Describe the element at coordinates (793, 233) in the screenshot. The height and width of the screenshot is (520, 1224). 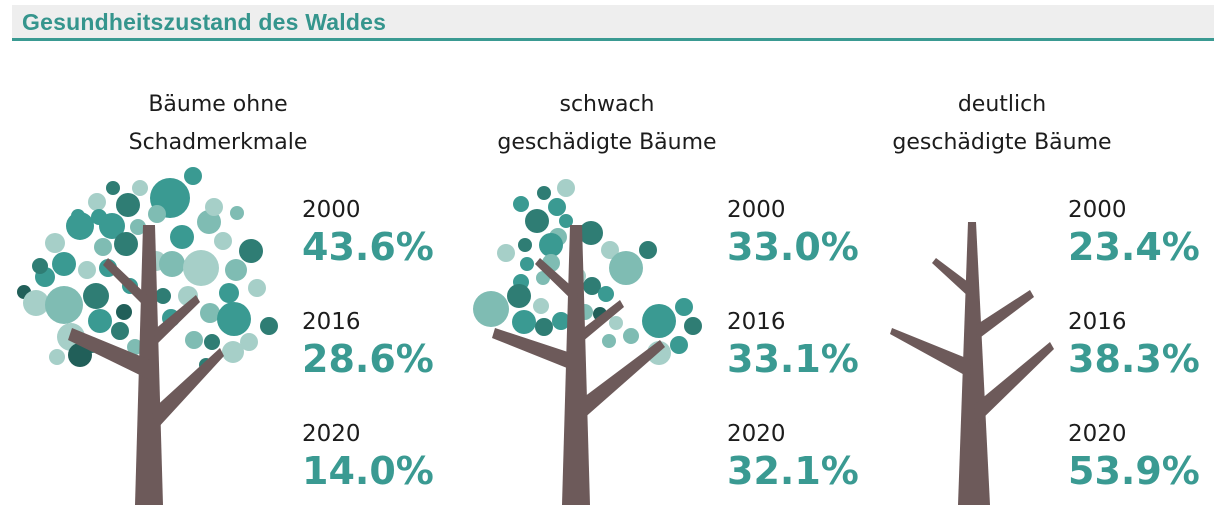
I see `stat-slightly-2000: 2000 33.0%` at that location.